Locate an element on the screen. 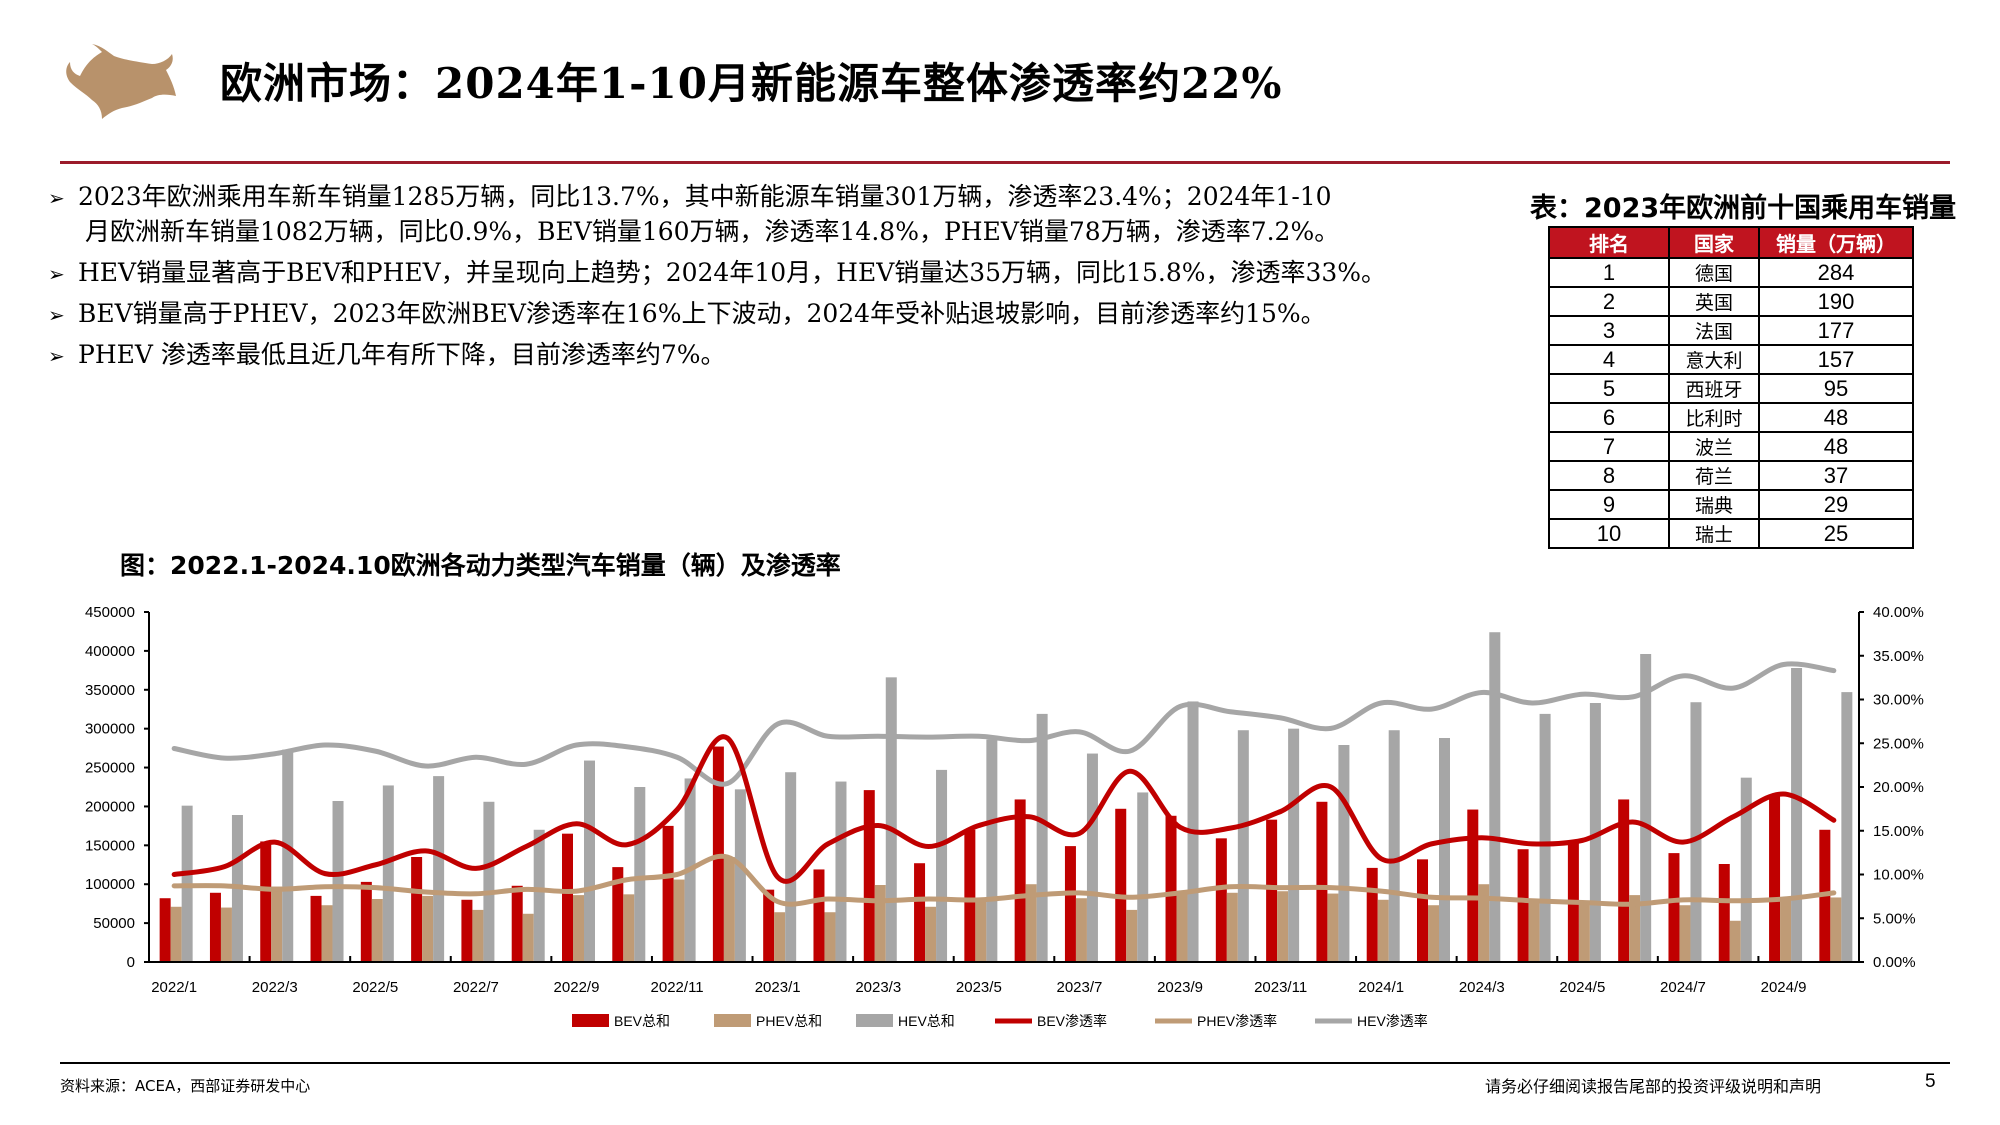 This screenshot has height=1125, width=2000. cell-country: 意大利 is located at coordinates (1714, 359).